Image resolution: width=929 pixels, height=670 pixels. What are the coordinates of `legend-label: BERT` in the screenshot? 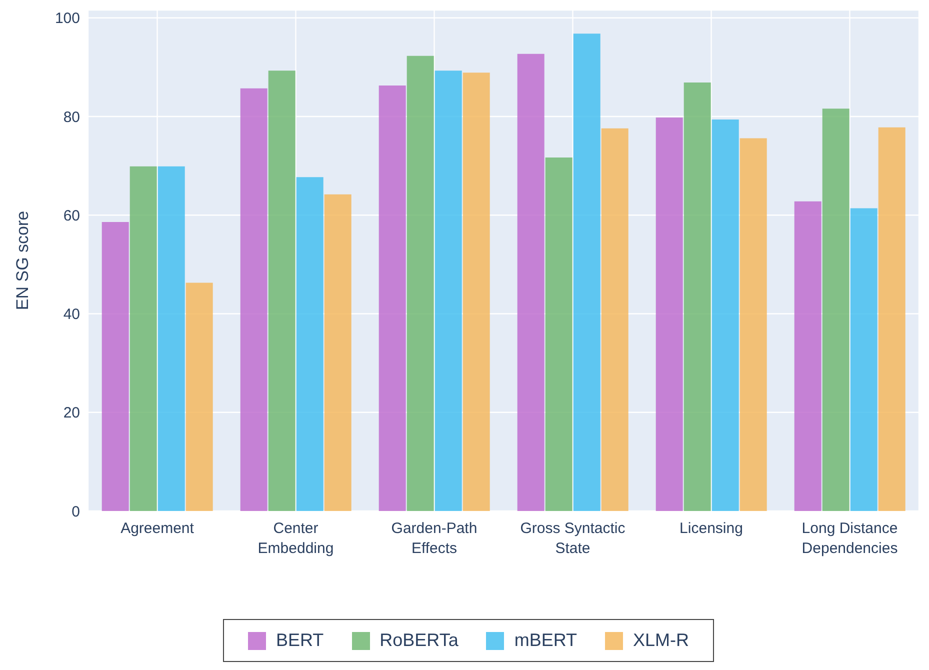 It's located at (299, 640).